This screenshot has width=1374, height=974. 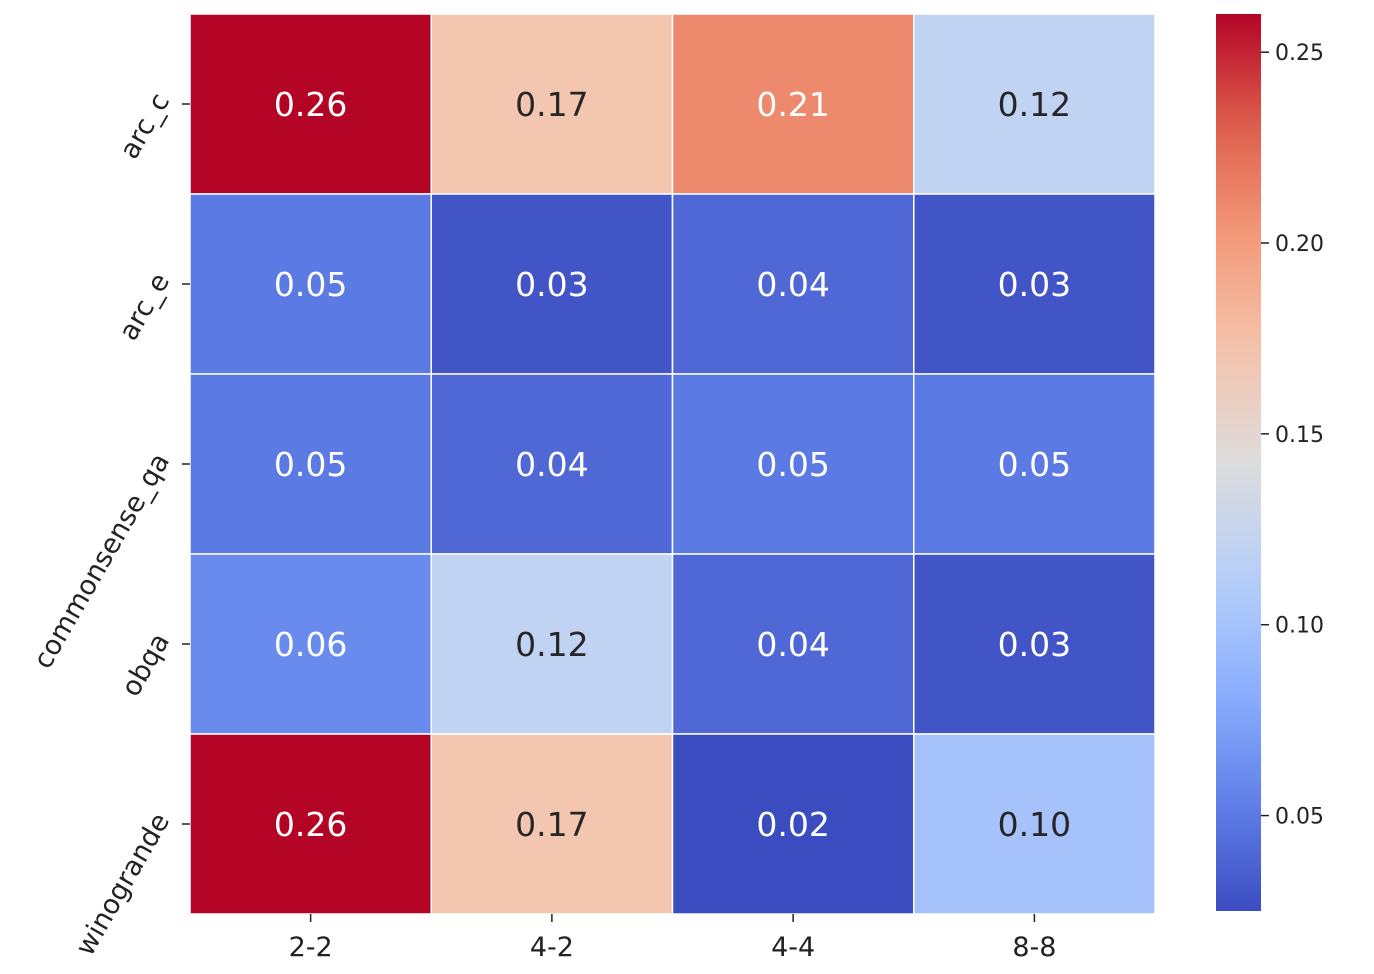 I want to click on cell-value-label: 0.10, so click(x=1034, y=824).